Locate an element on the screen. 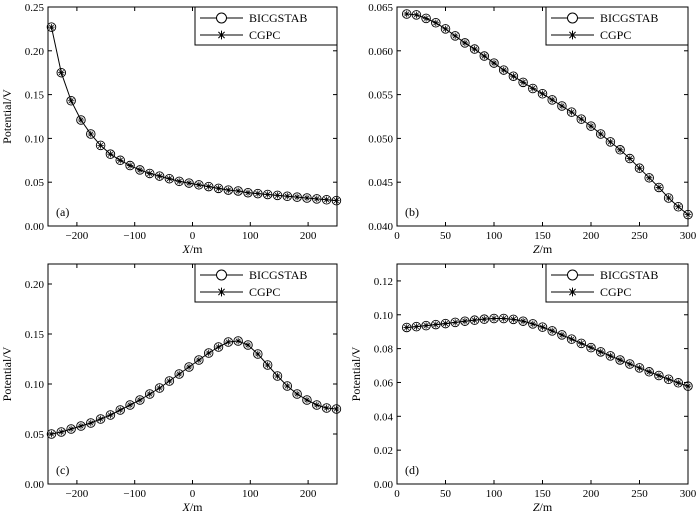 The image size is (700, 515). x-tick-label: 100 is located at coordinates (250, 236).